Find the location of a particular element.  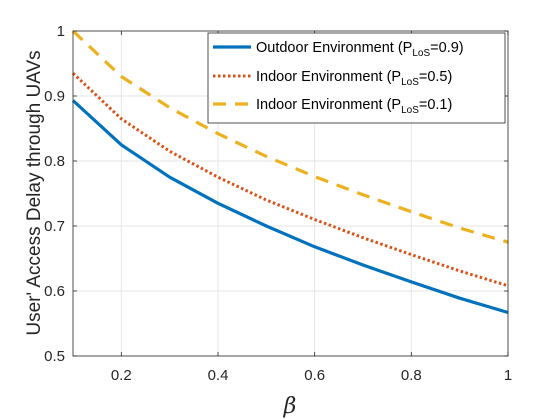

x-tick-label: 0.4 is located at coordinates (218, 375).